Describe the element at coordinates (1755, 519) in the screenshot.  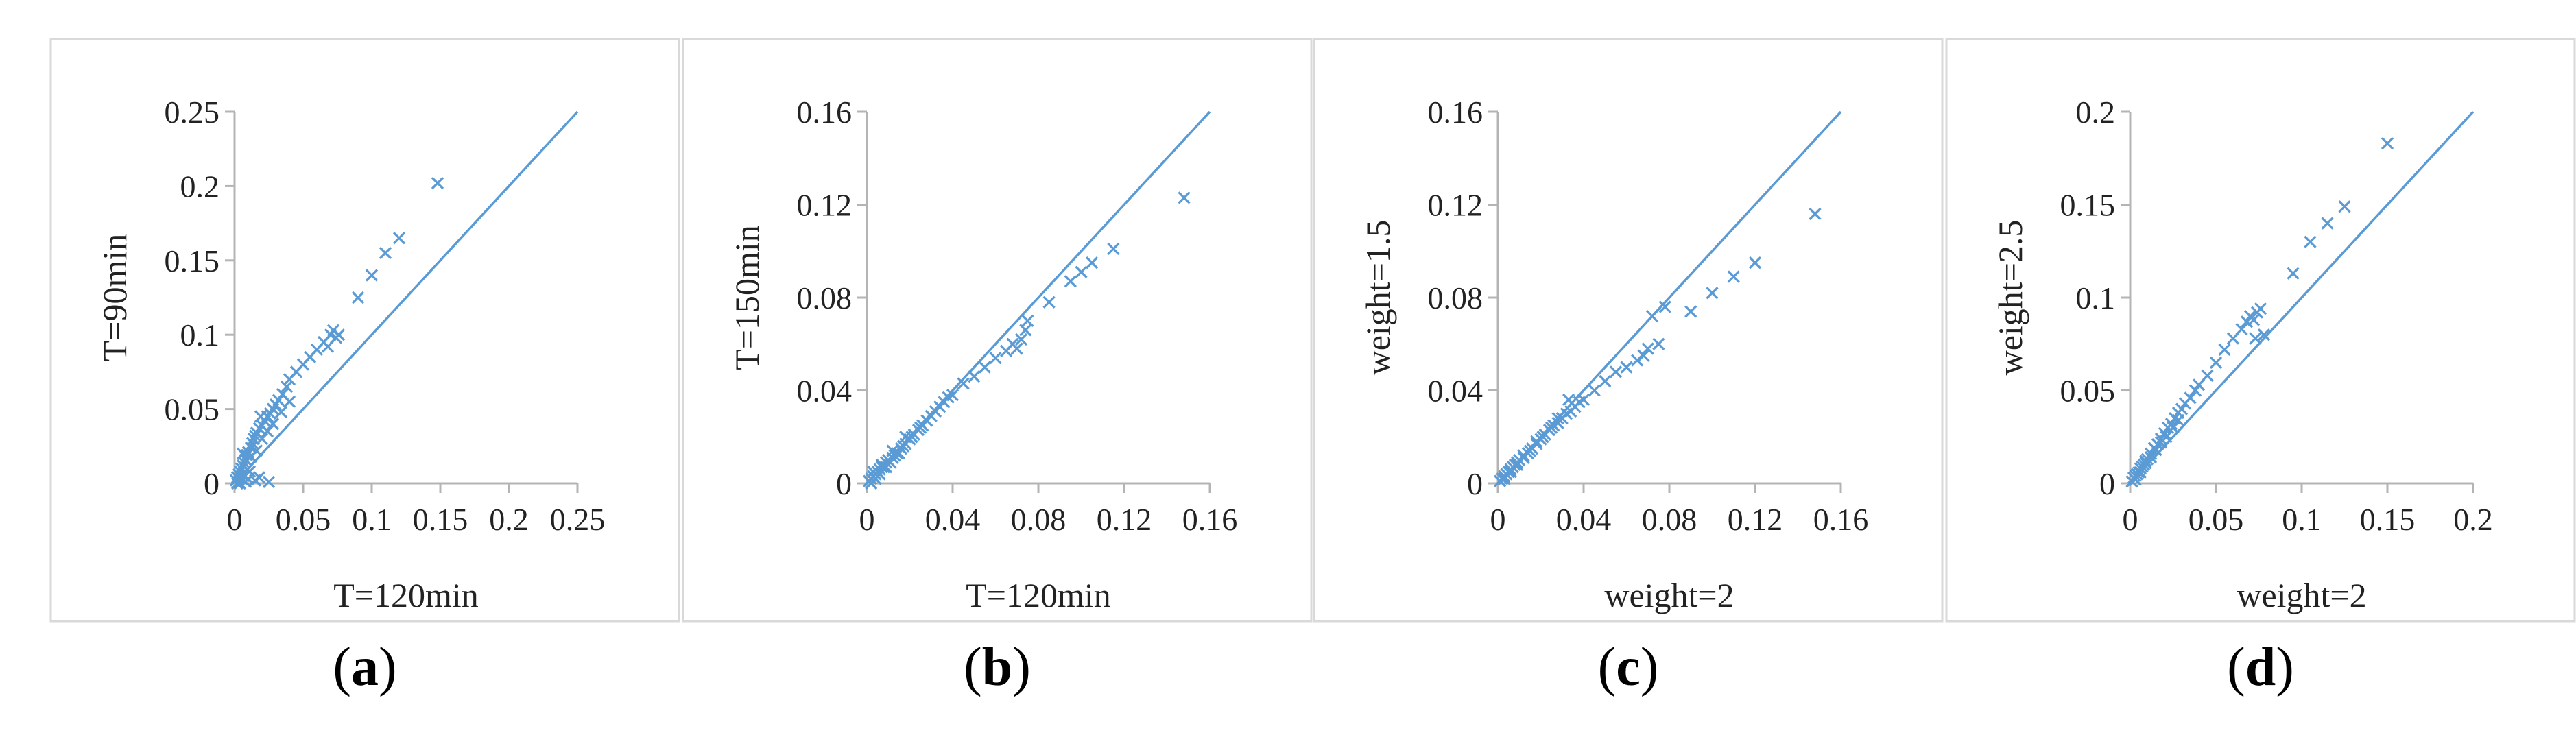
I see `x-tick-label-c: 0.12` at that location.